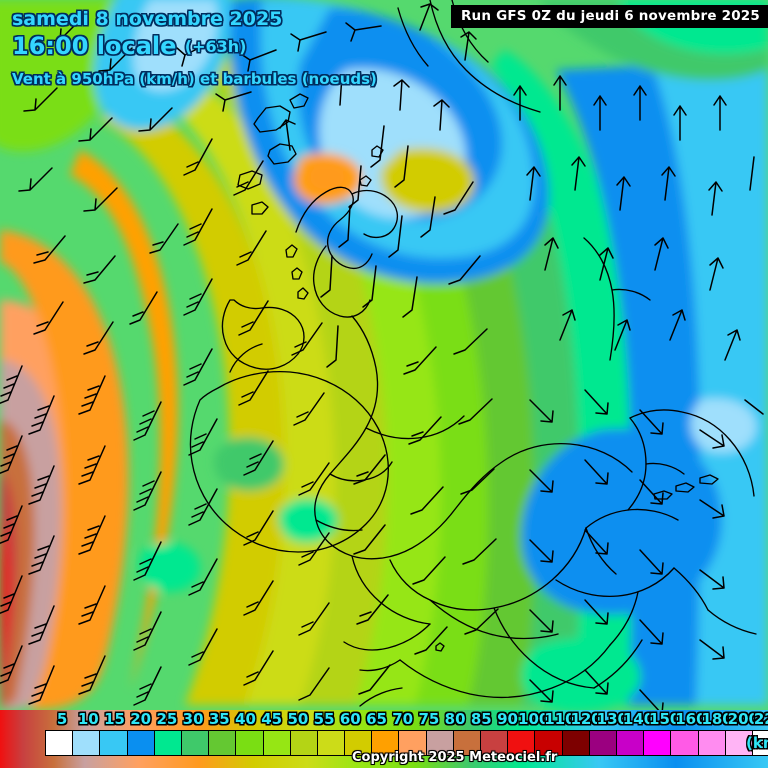  I want to click on legend-tick: 20, so click(141, 719).